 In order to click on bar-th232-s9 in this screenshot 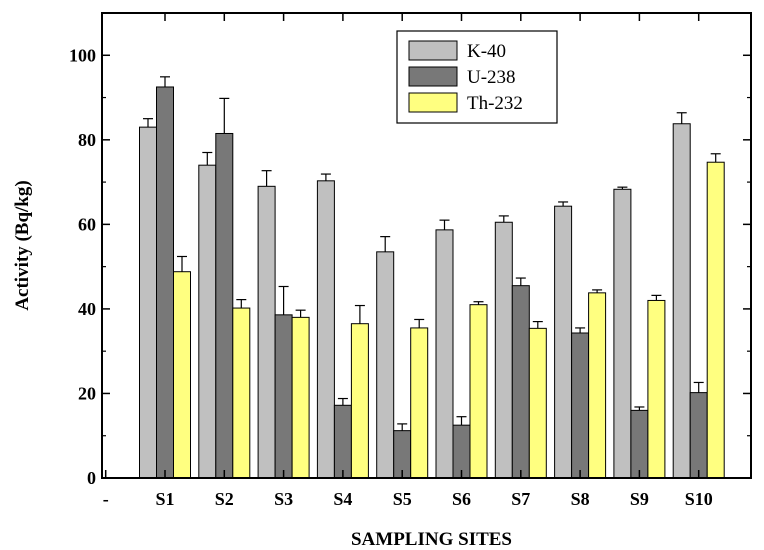, I will do `click(656, 389)`.